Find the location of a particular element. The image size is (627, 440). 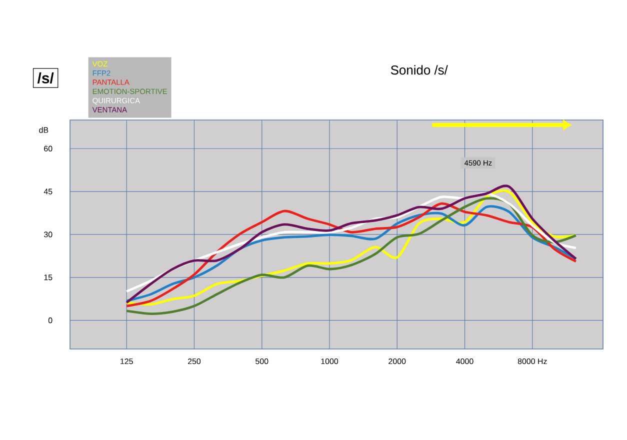

text: /s/ is located at coordinates (45, 78).